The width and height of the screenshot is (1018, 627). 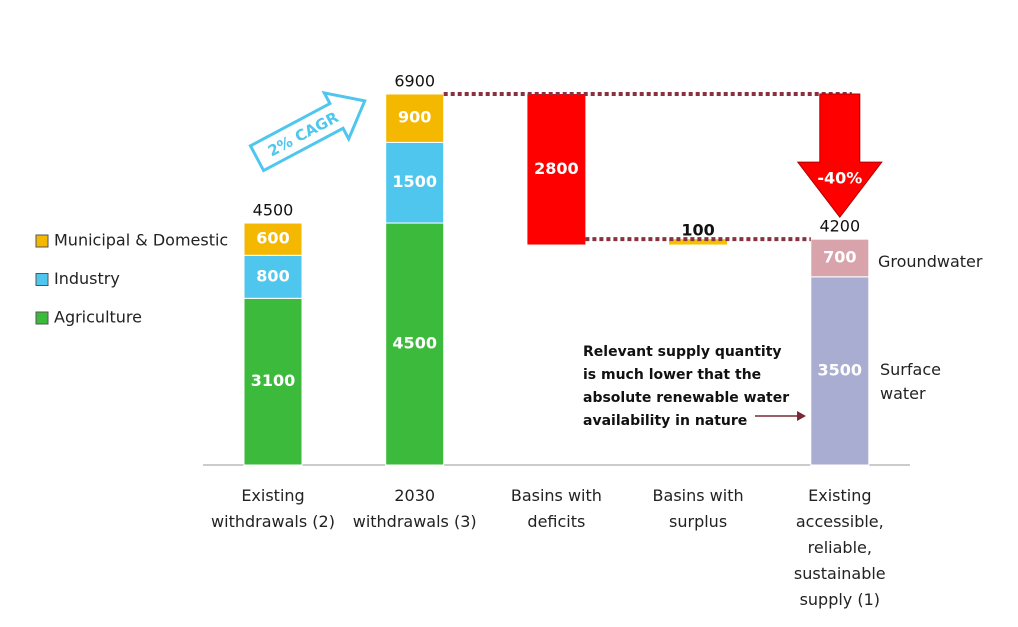 I want to click on value-label: -40%, so click(x=839, y=178).